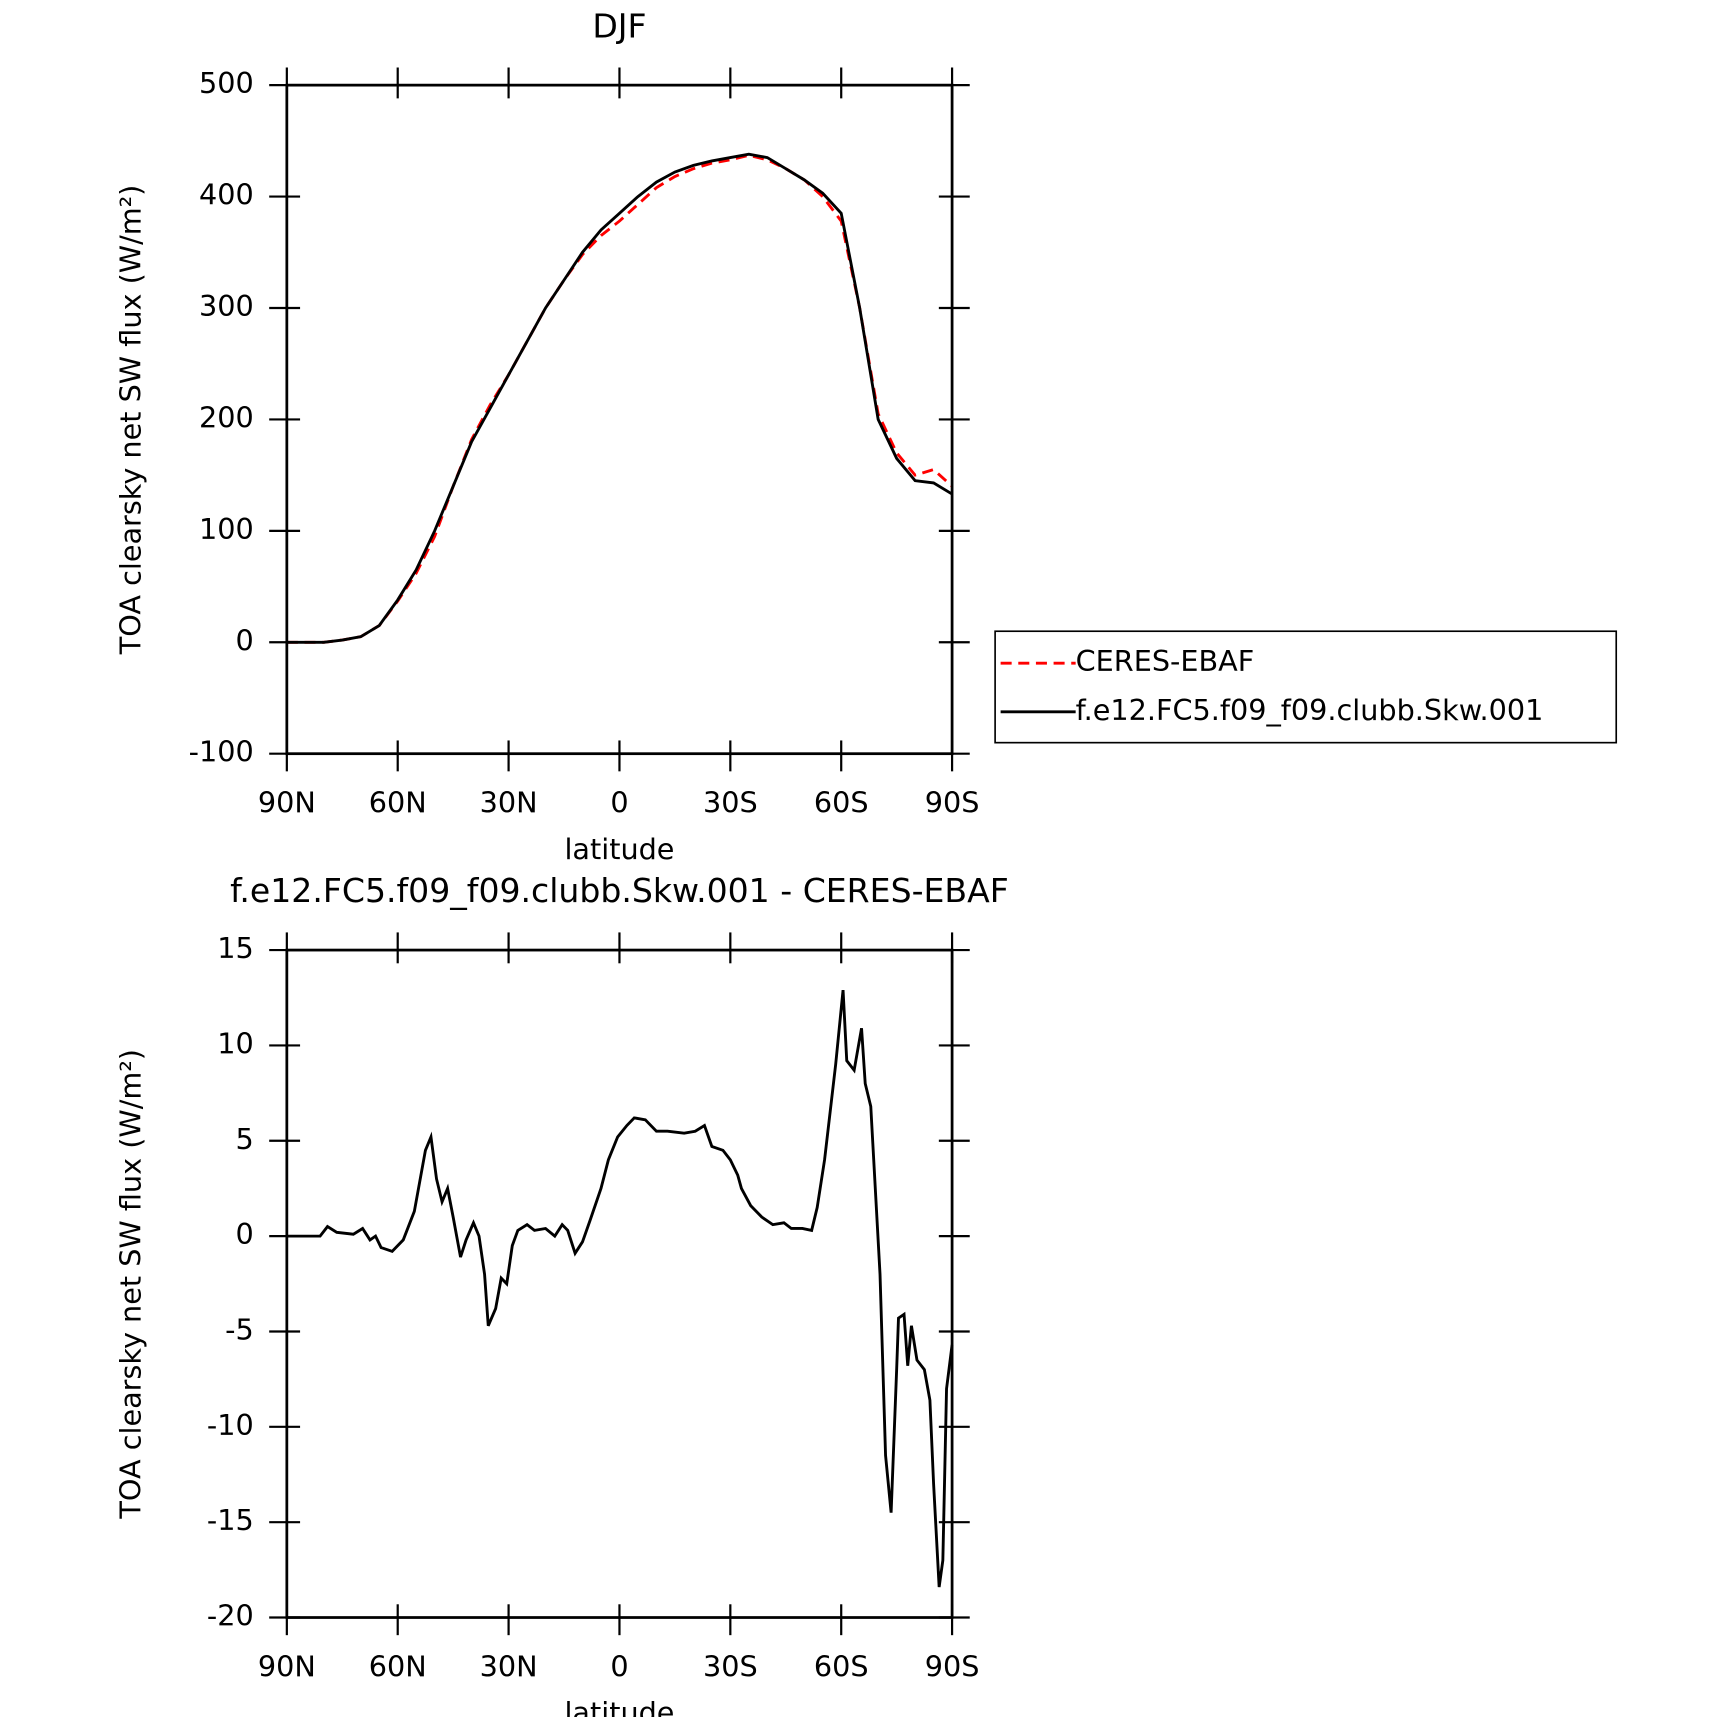 This screenshot has width=1710, height=1717. I want to click on y-tick-label: -15, so click(230, 1520).